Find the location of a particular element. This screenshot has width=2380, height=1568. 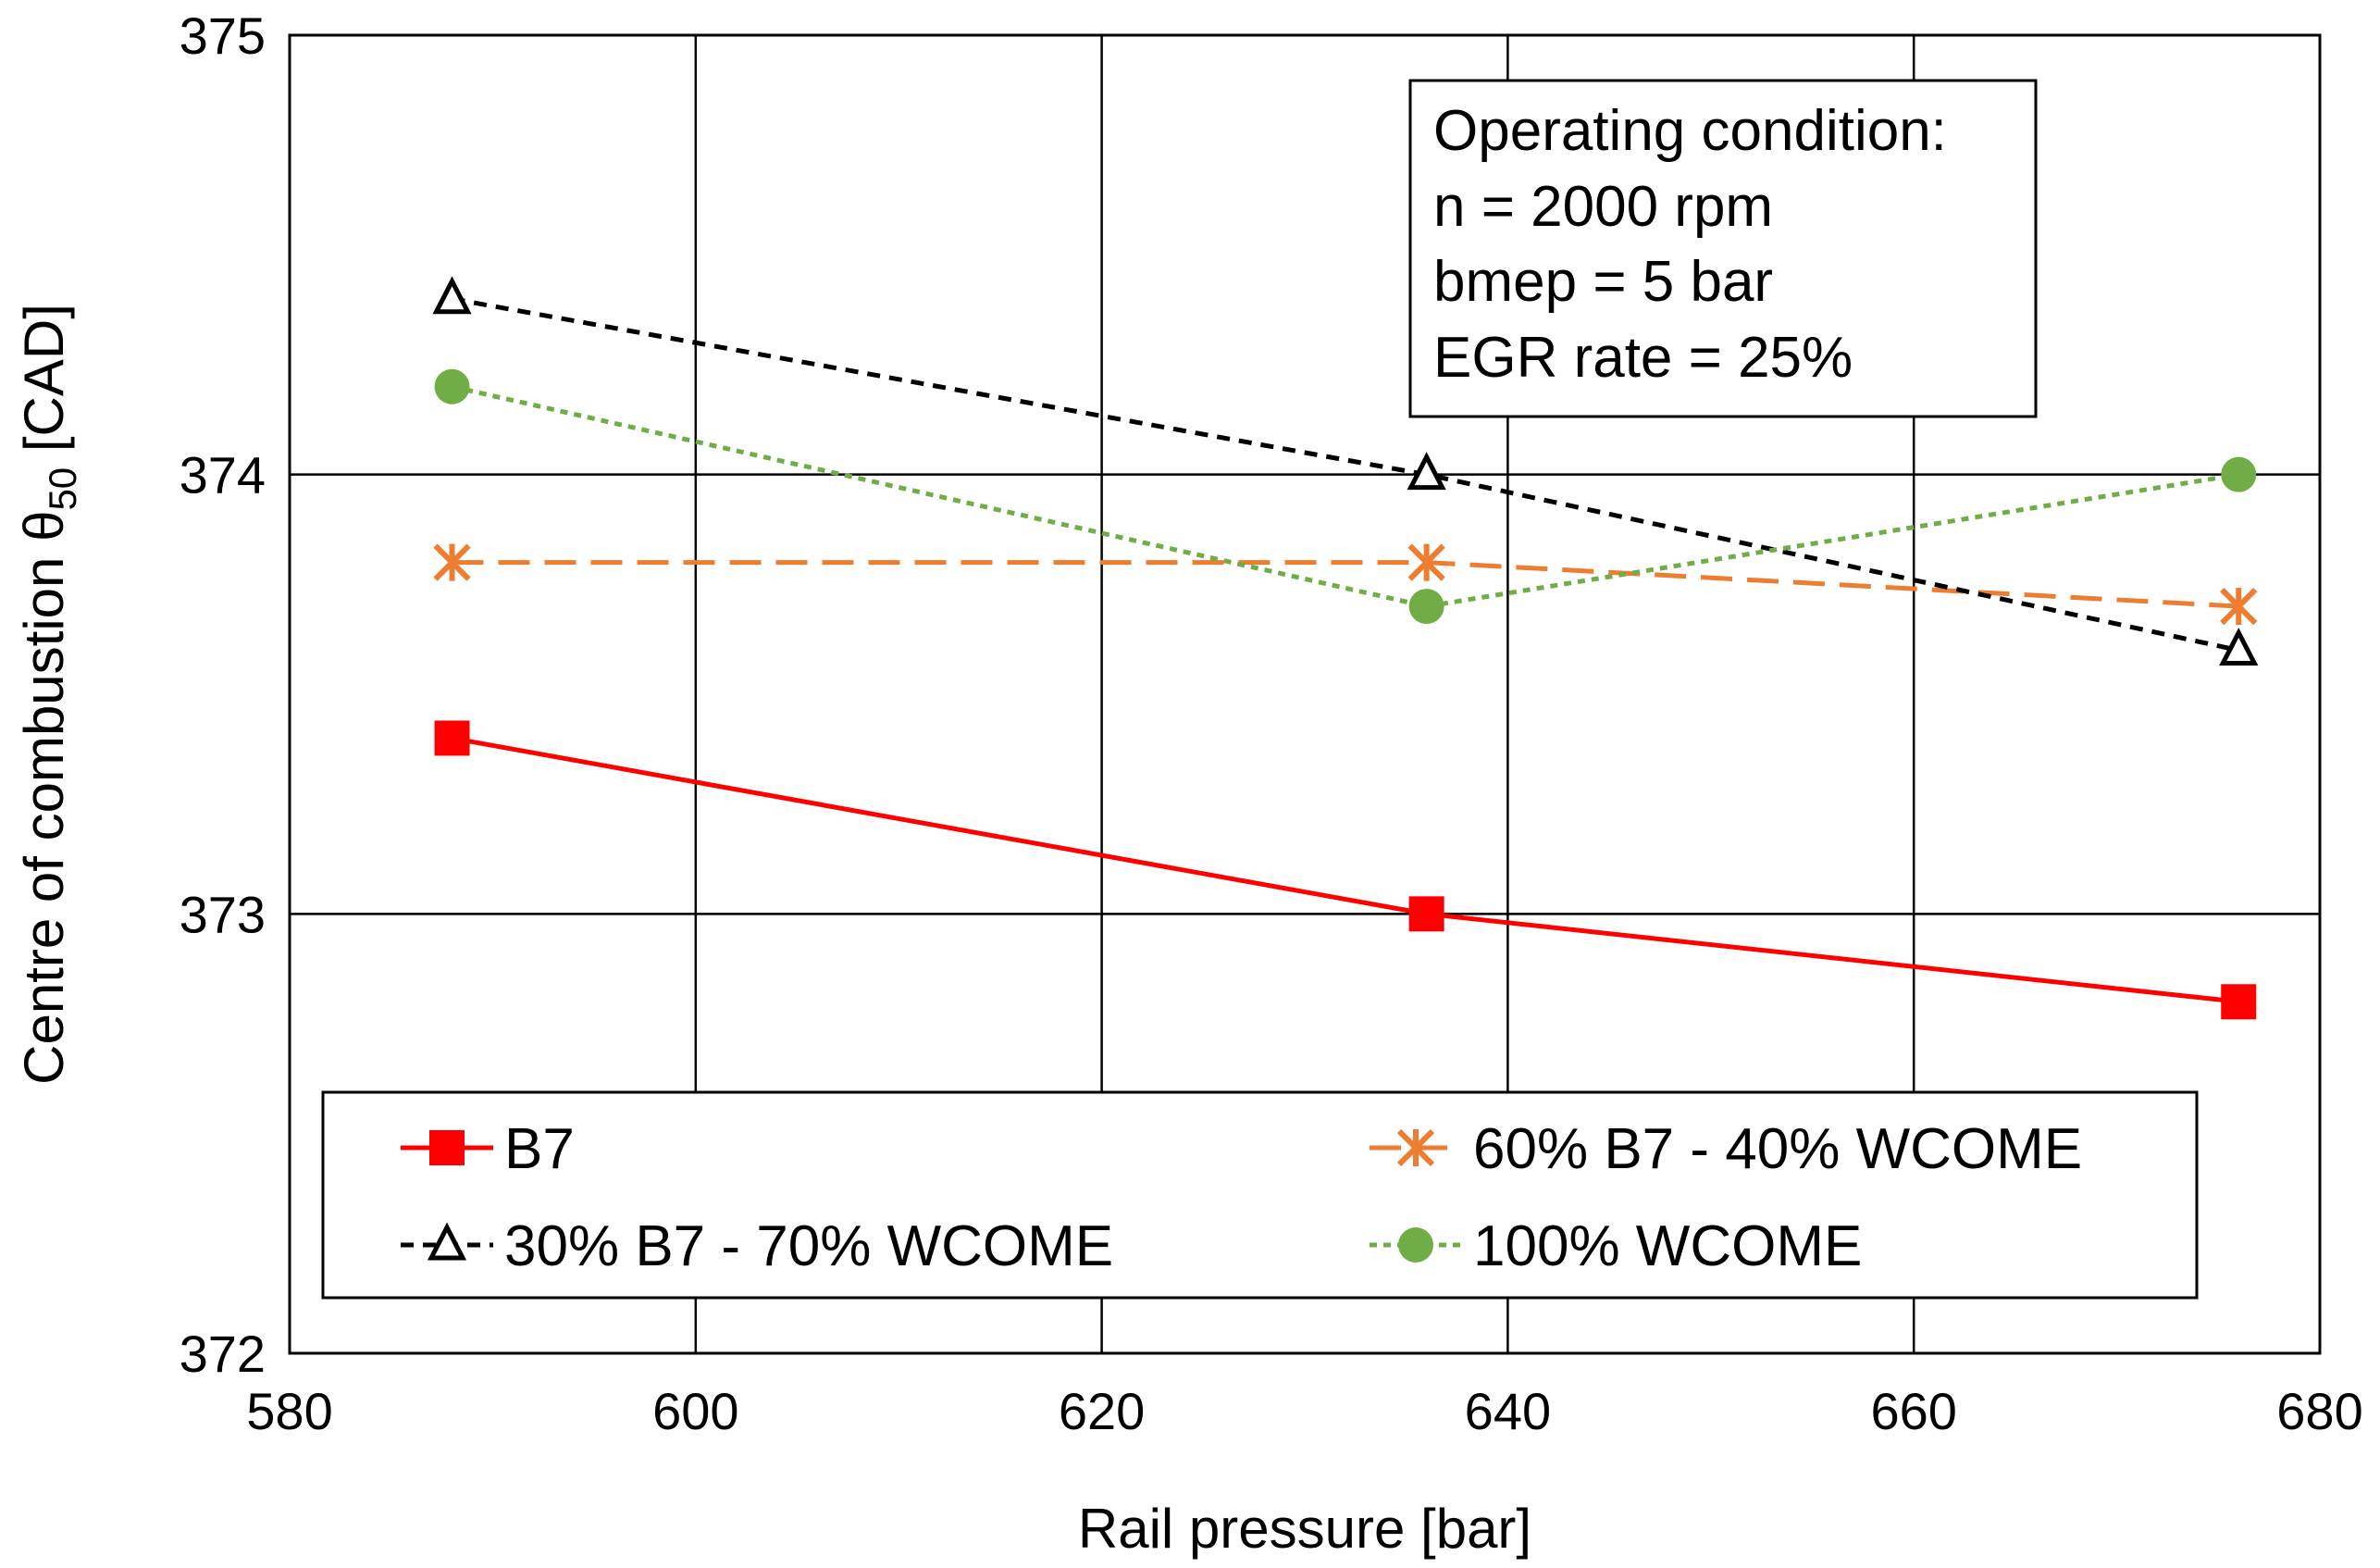

x-tick-label: 600 is located at coordinates (695, 1411).